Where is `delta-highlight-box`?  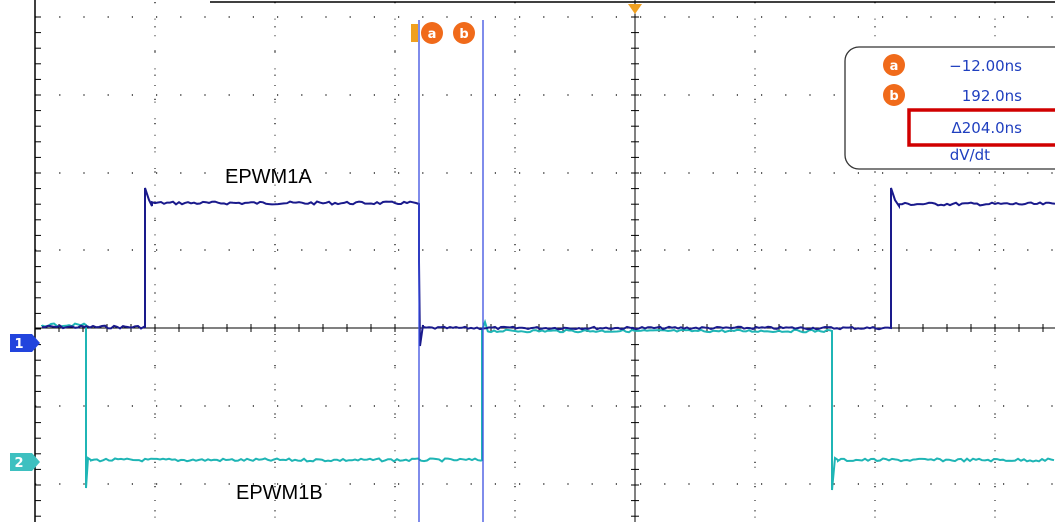 delta-highlight-box is located at coordinates (981, 127).